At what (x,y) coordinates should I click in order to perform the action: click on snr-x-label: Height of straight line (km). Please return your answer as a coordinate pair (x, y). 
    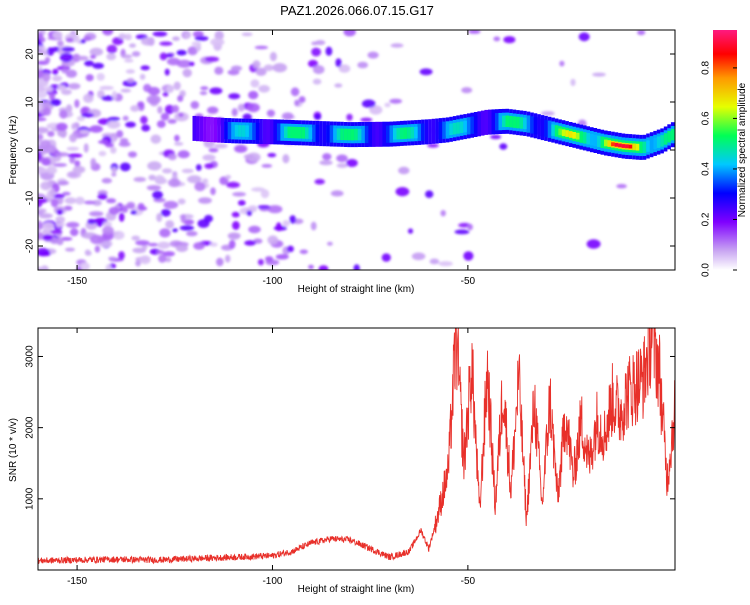
    Looking at the image, I should click on (356, 589).